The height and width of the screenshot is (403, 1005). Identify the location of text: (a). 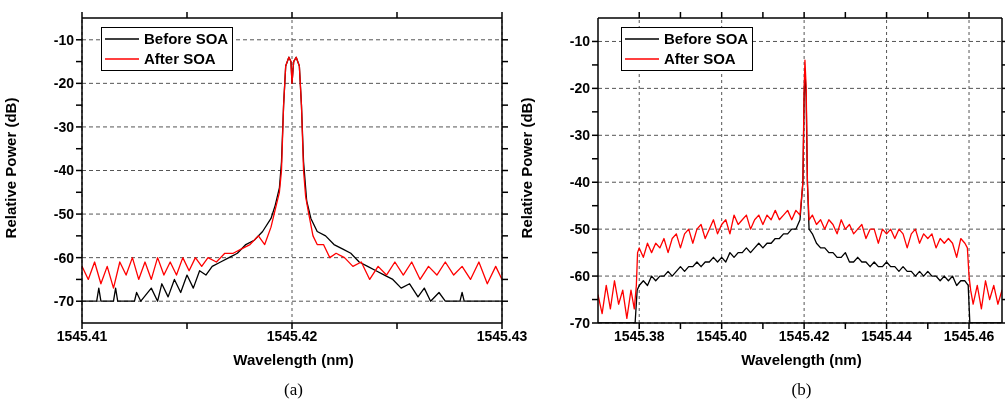
(293, 390).